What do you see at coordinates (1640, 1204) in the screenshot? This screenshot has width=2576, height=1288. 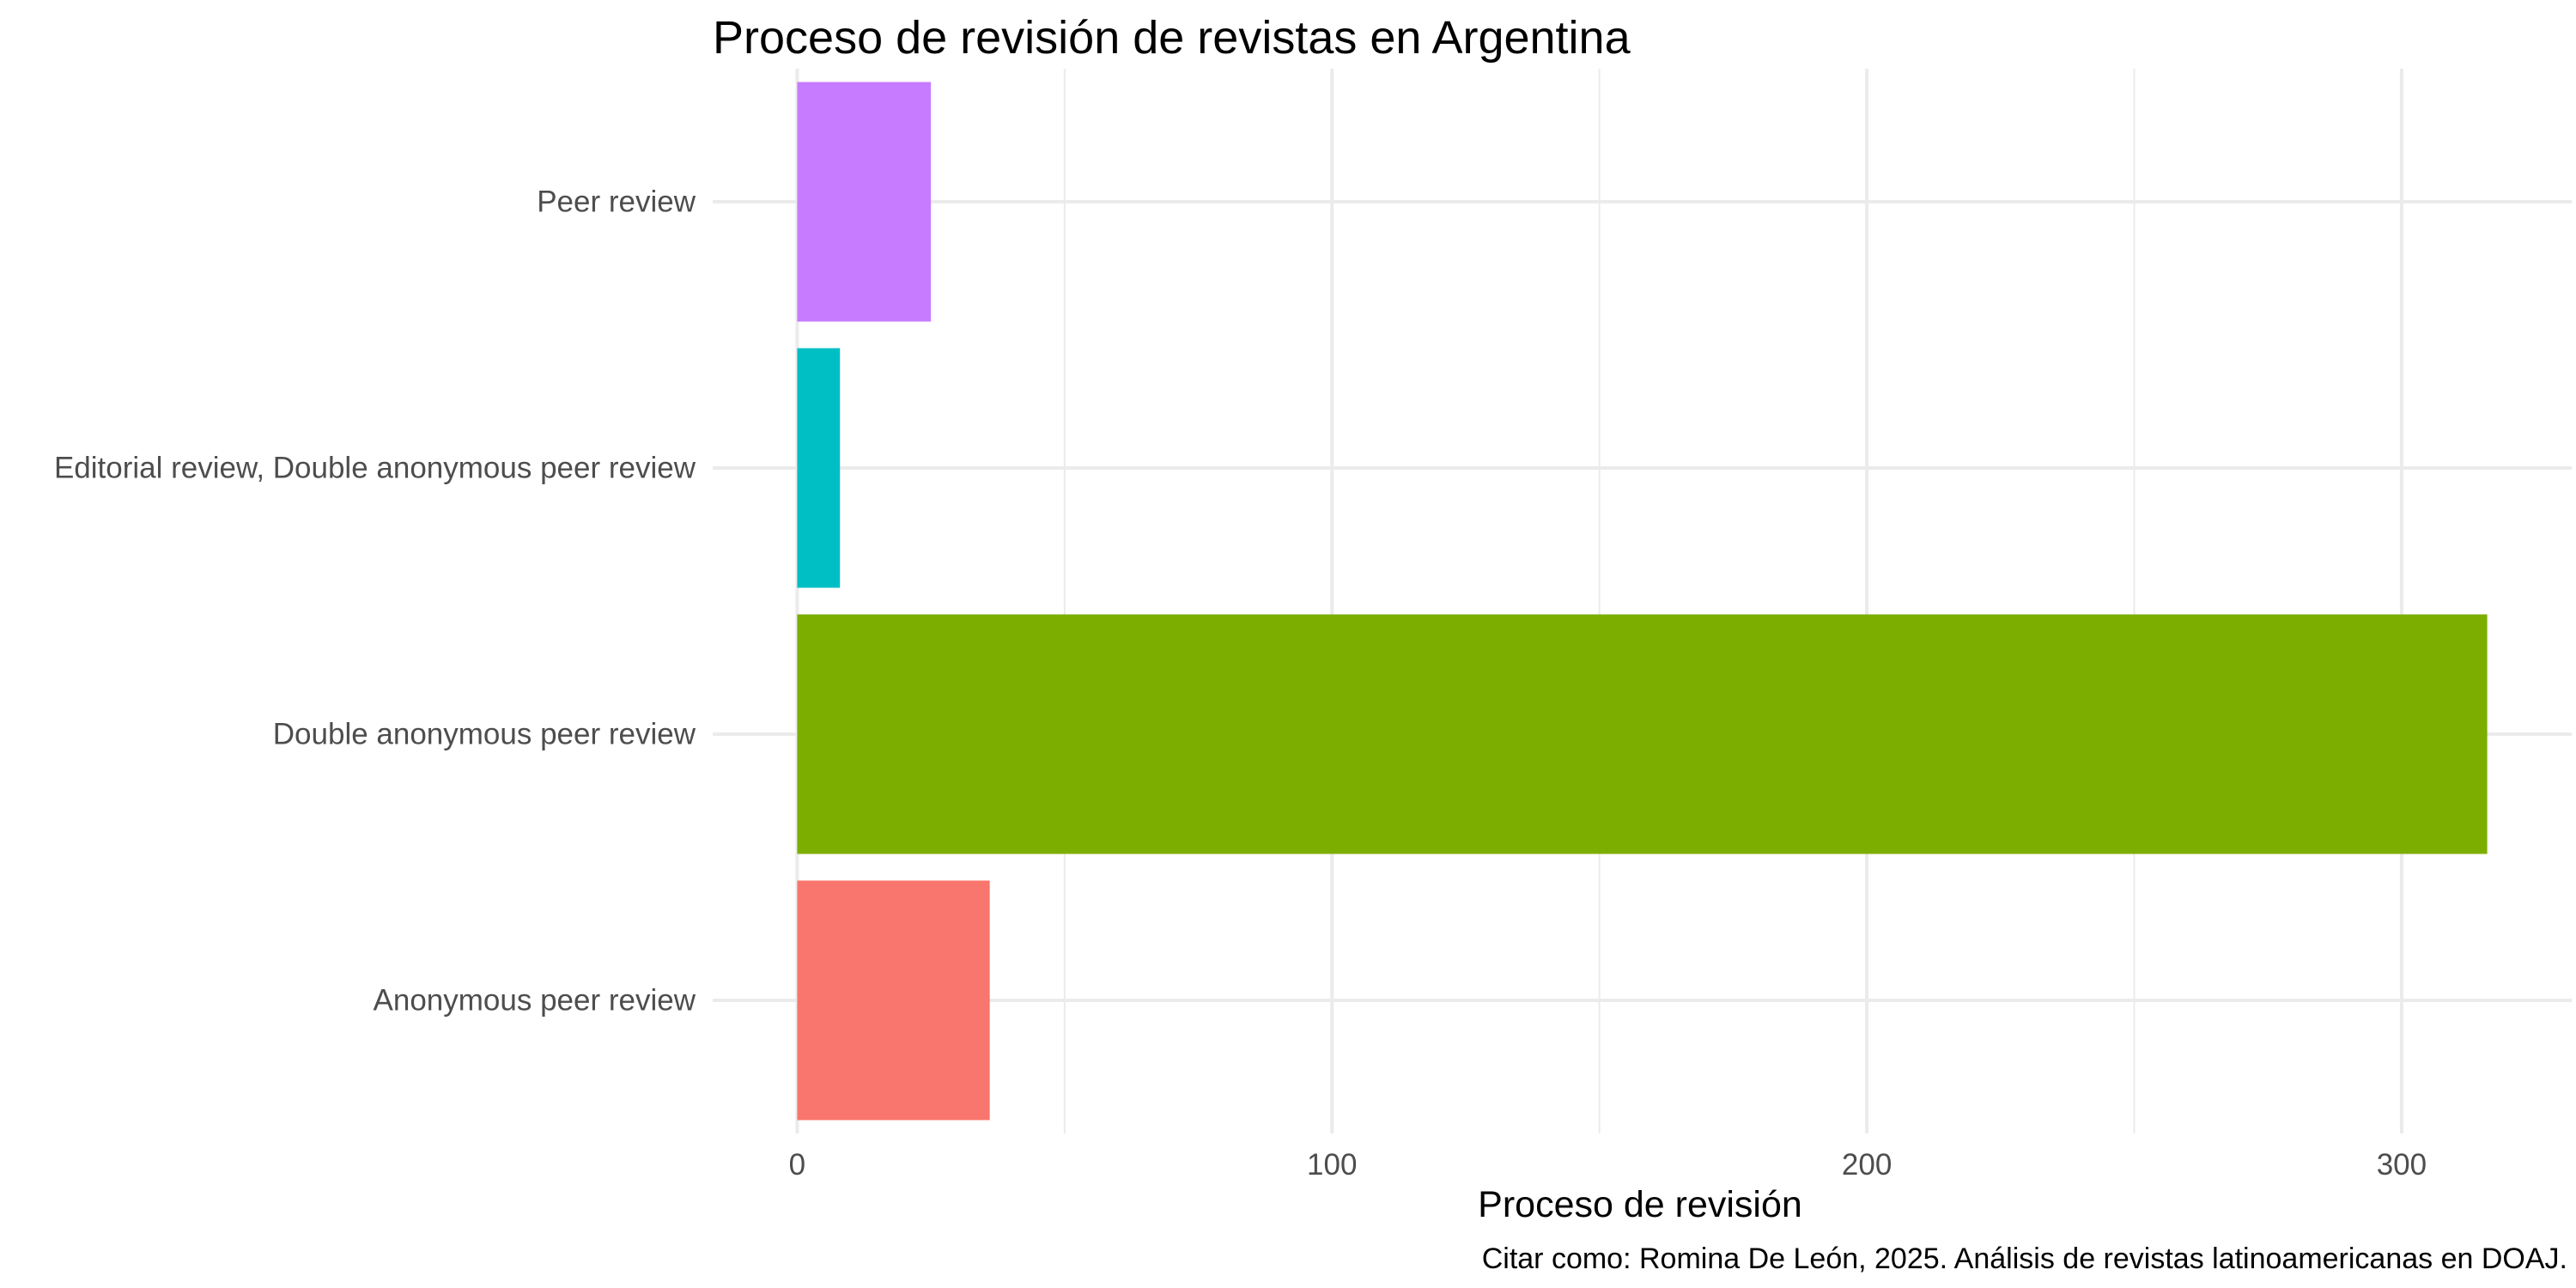 I see `x-axis-title: Proceso de revisión` at bounding box center [1640, 1204].